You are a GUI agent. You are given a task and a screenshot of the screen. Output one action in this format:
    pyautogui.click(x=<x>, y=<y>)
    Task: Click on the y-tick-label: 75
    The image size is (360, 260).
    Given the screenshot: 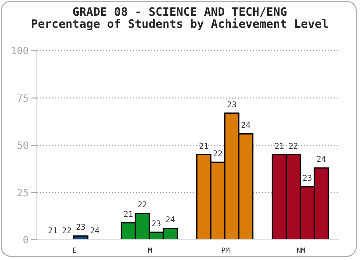 What is the action you would take?
    pyautogui.click(x=22, y=99)
    